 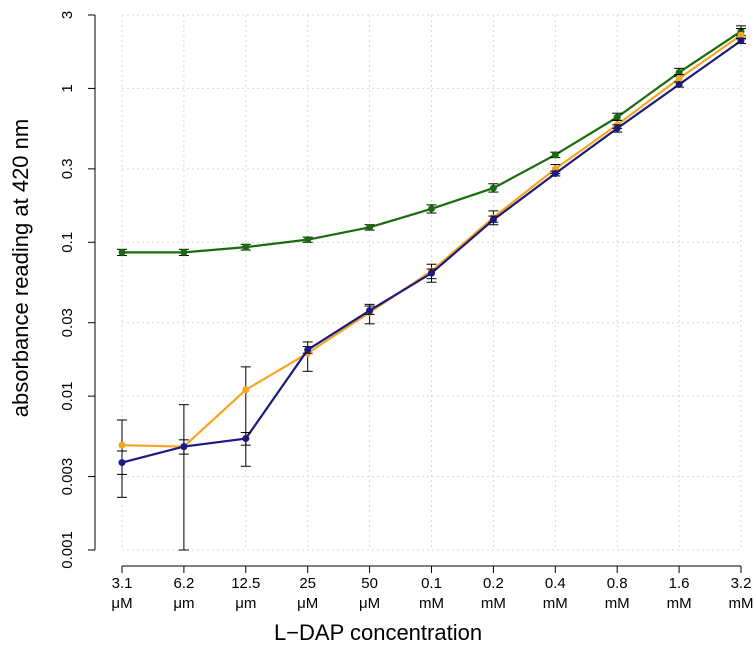 I want to click on y-tick-label: 3, so click(x=67, y=15).